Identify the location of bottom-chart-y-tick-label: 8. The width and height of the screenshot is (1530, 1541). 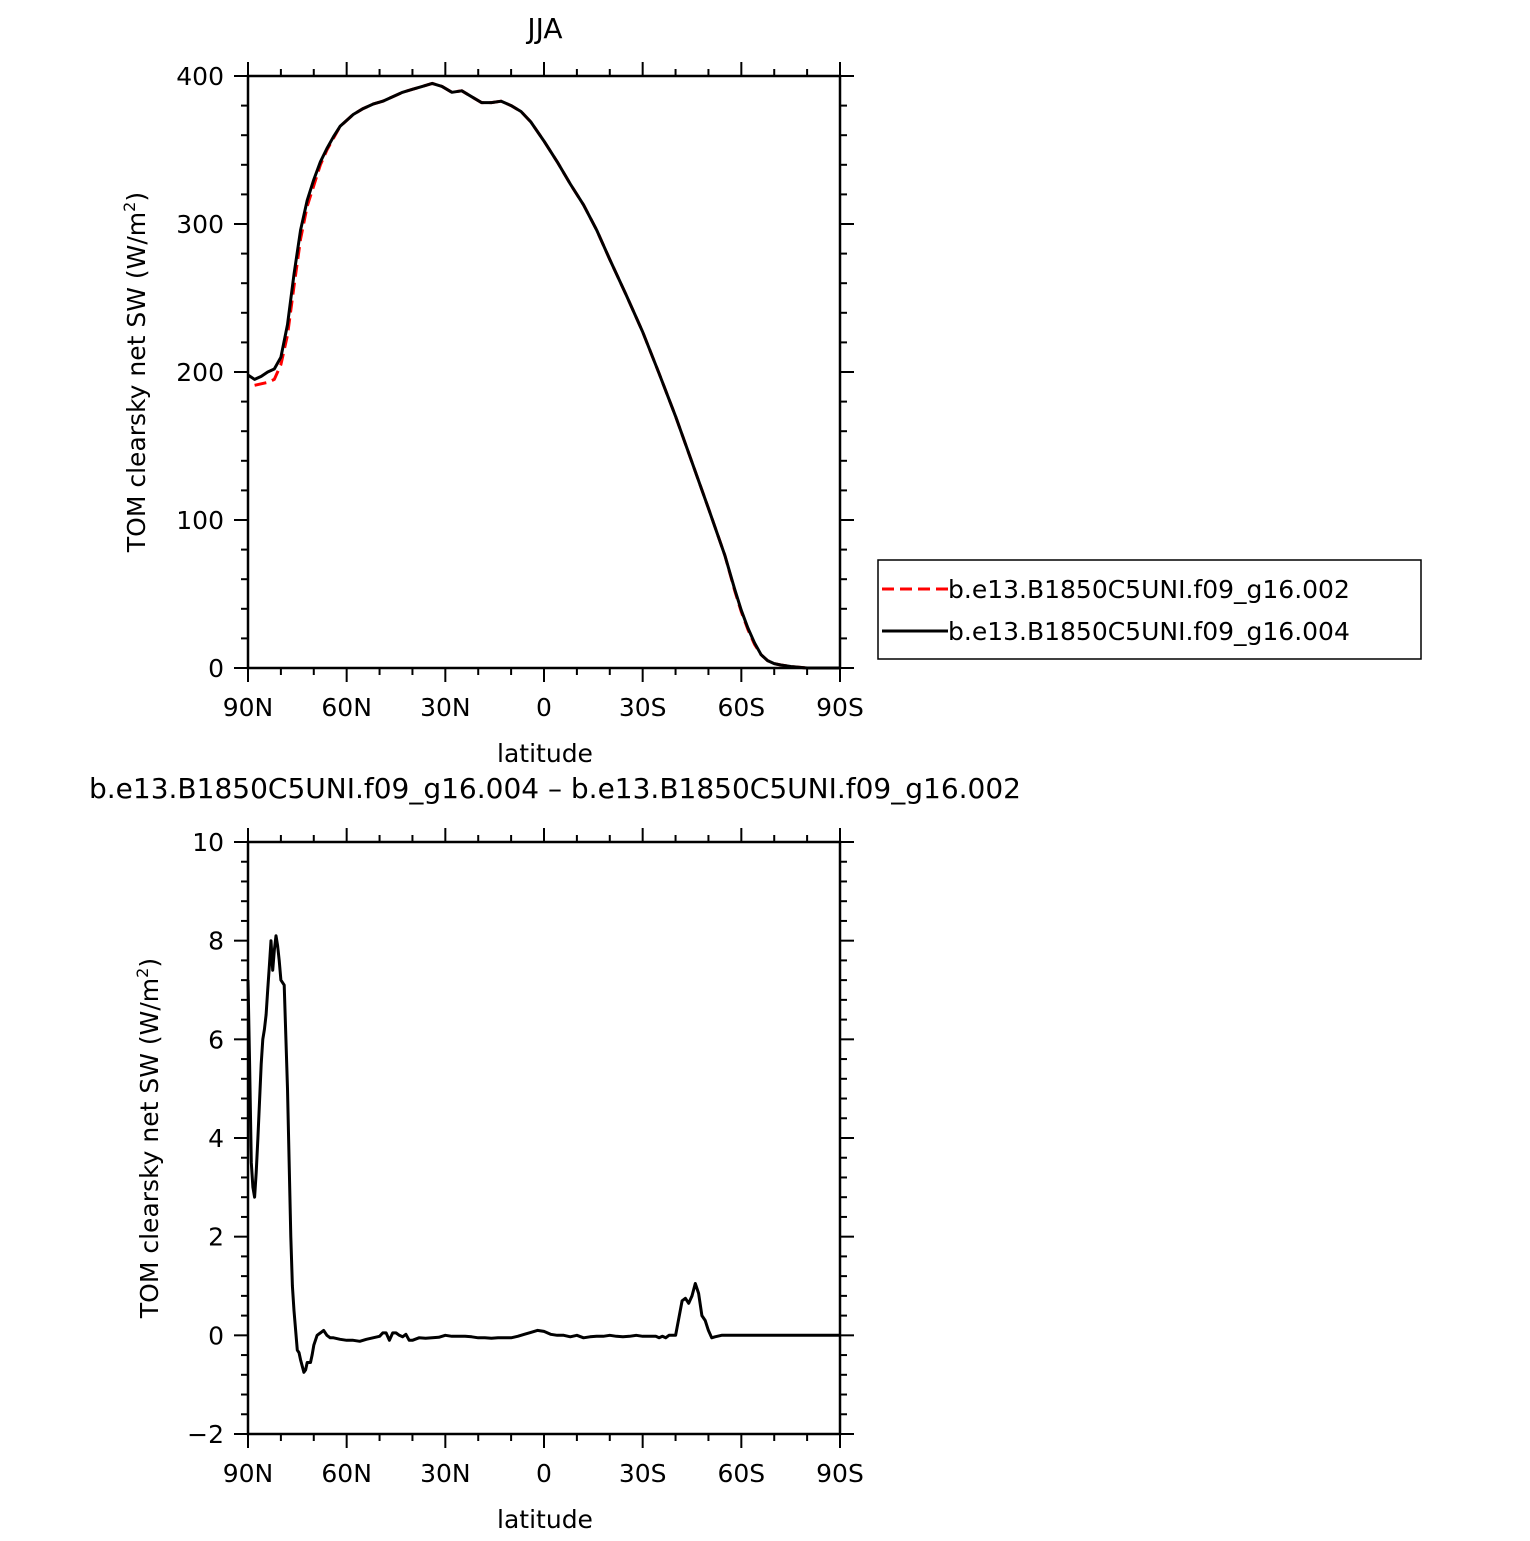
(216, 941).